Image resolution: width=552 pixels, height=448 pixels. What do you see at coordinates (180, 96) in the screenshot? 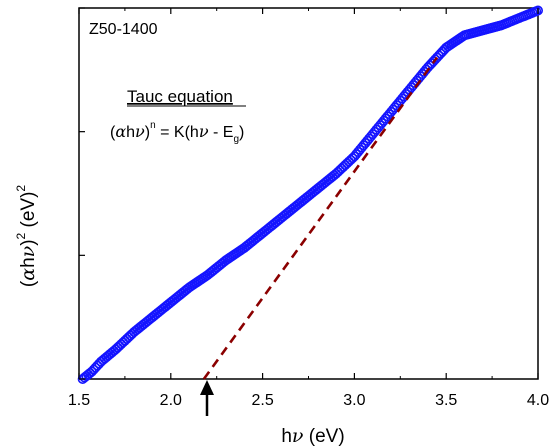
I see `tauc-title: Tauc equation` at bounding box center [180, 96].